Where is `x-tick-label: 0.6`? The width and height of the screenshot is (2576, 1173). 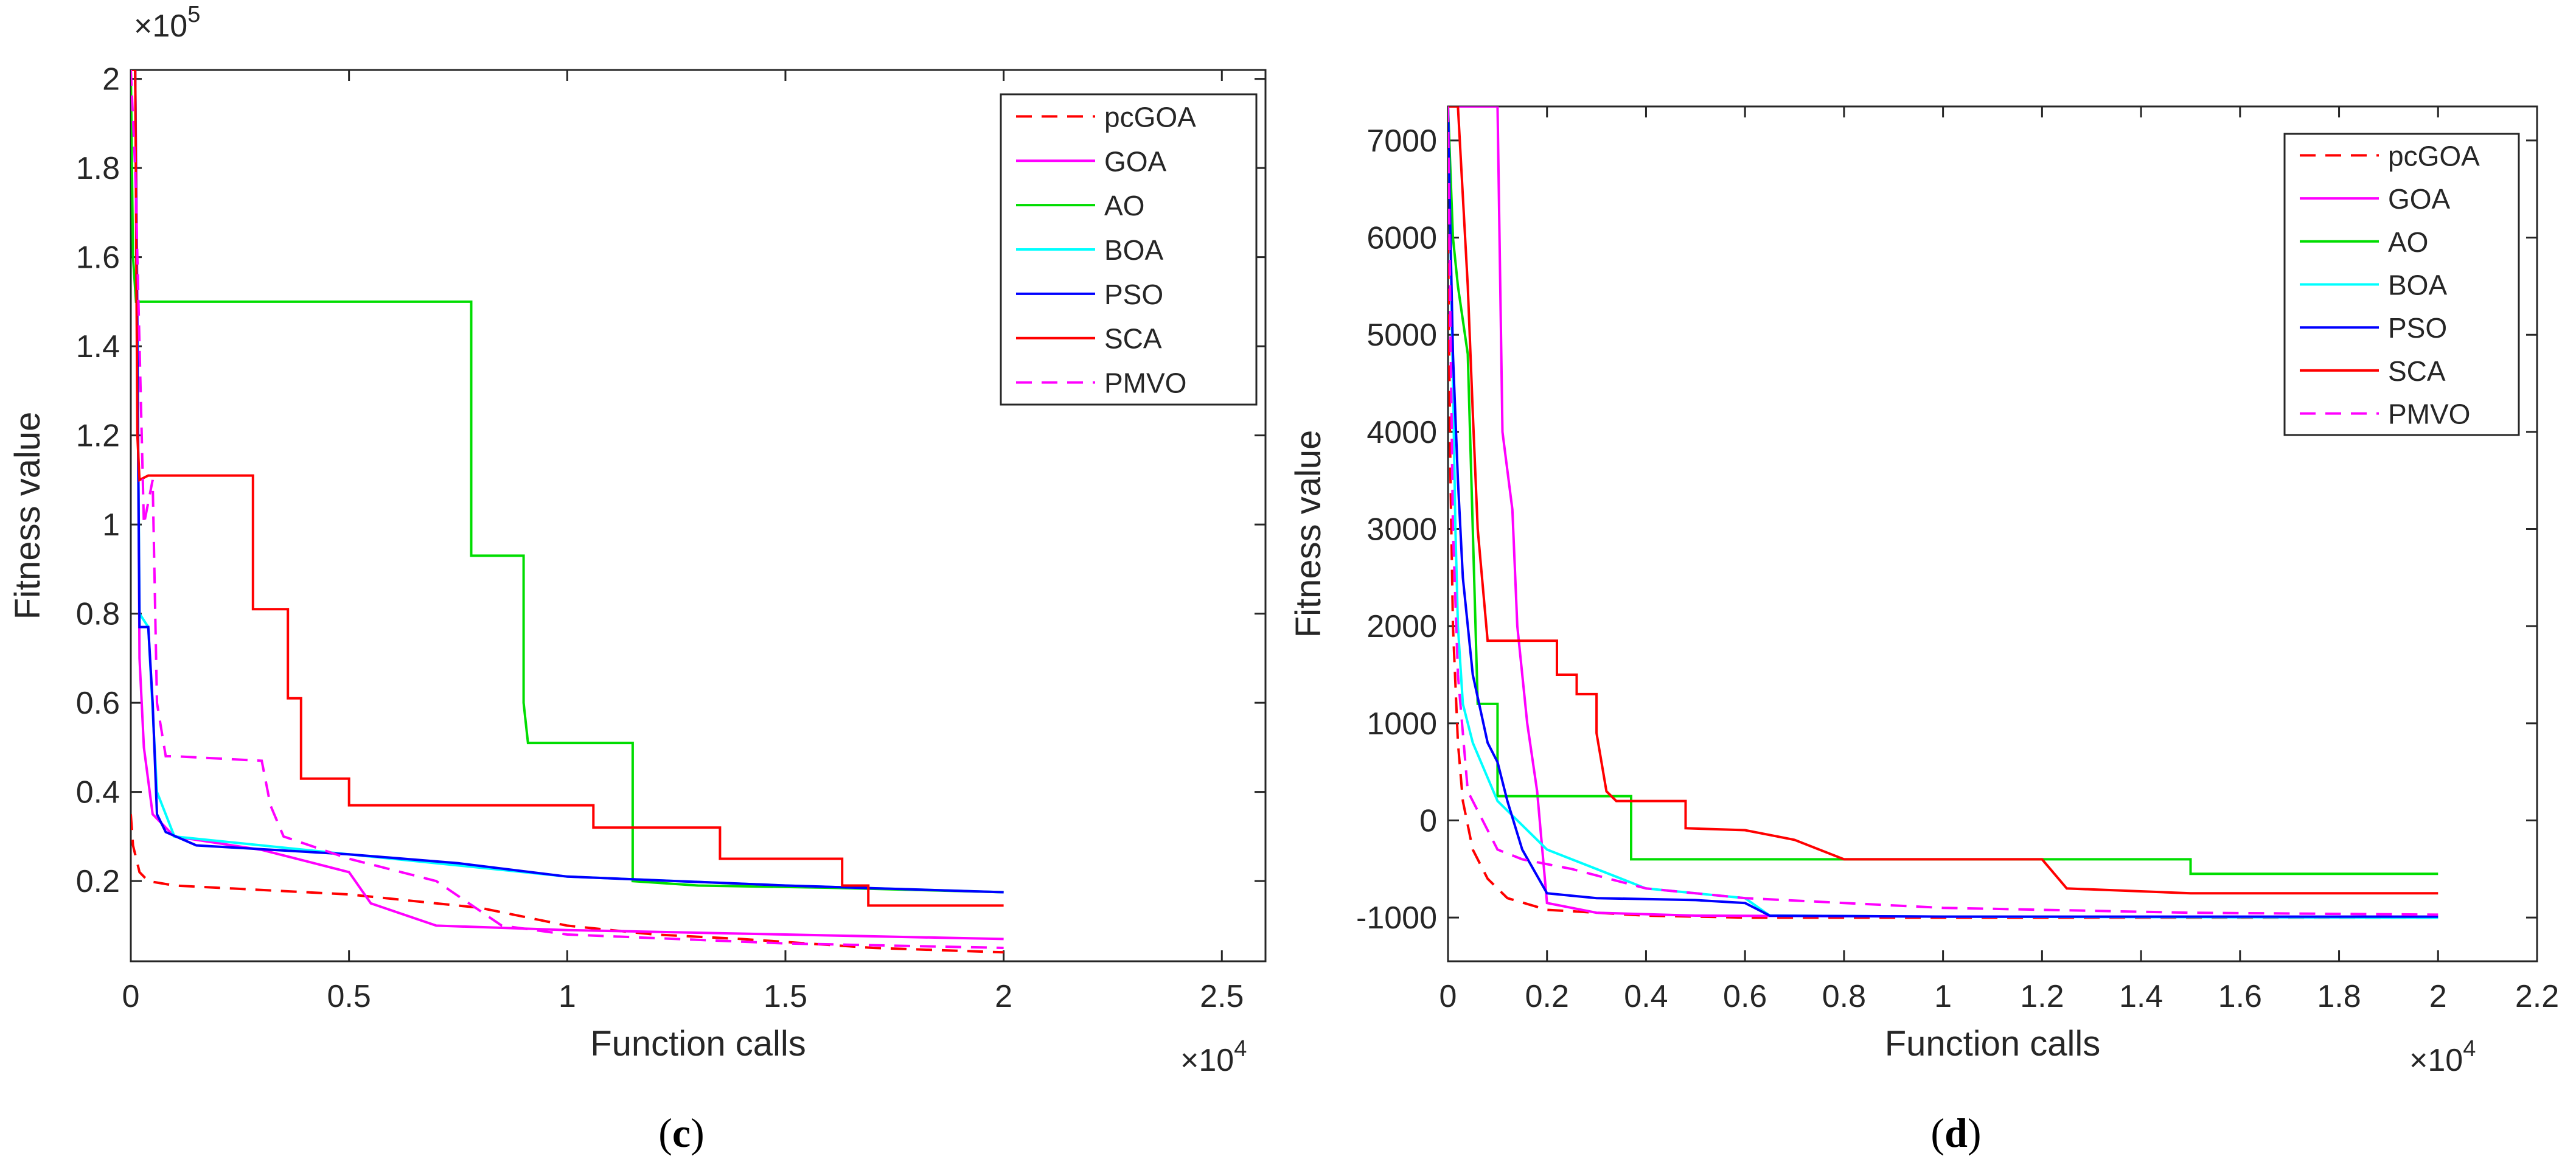
x-tick-label: 0.6 is located at coordinates (1745, 996).